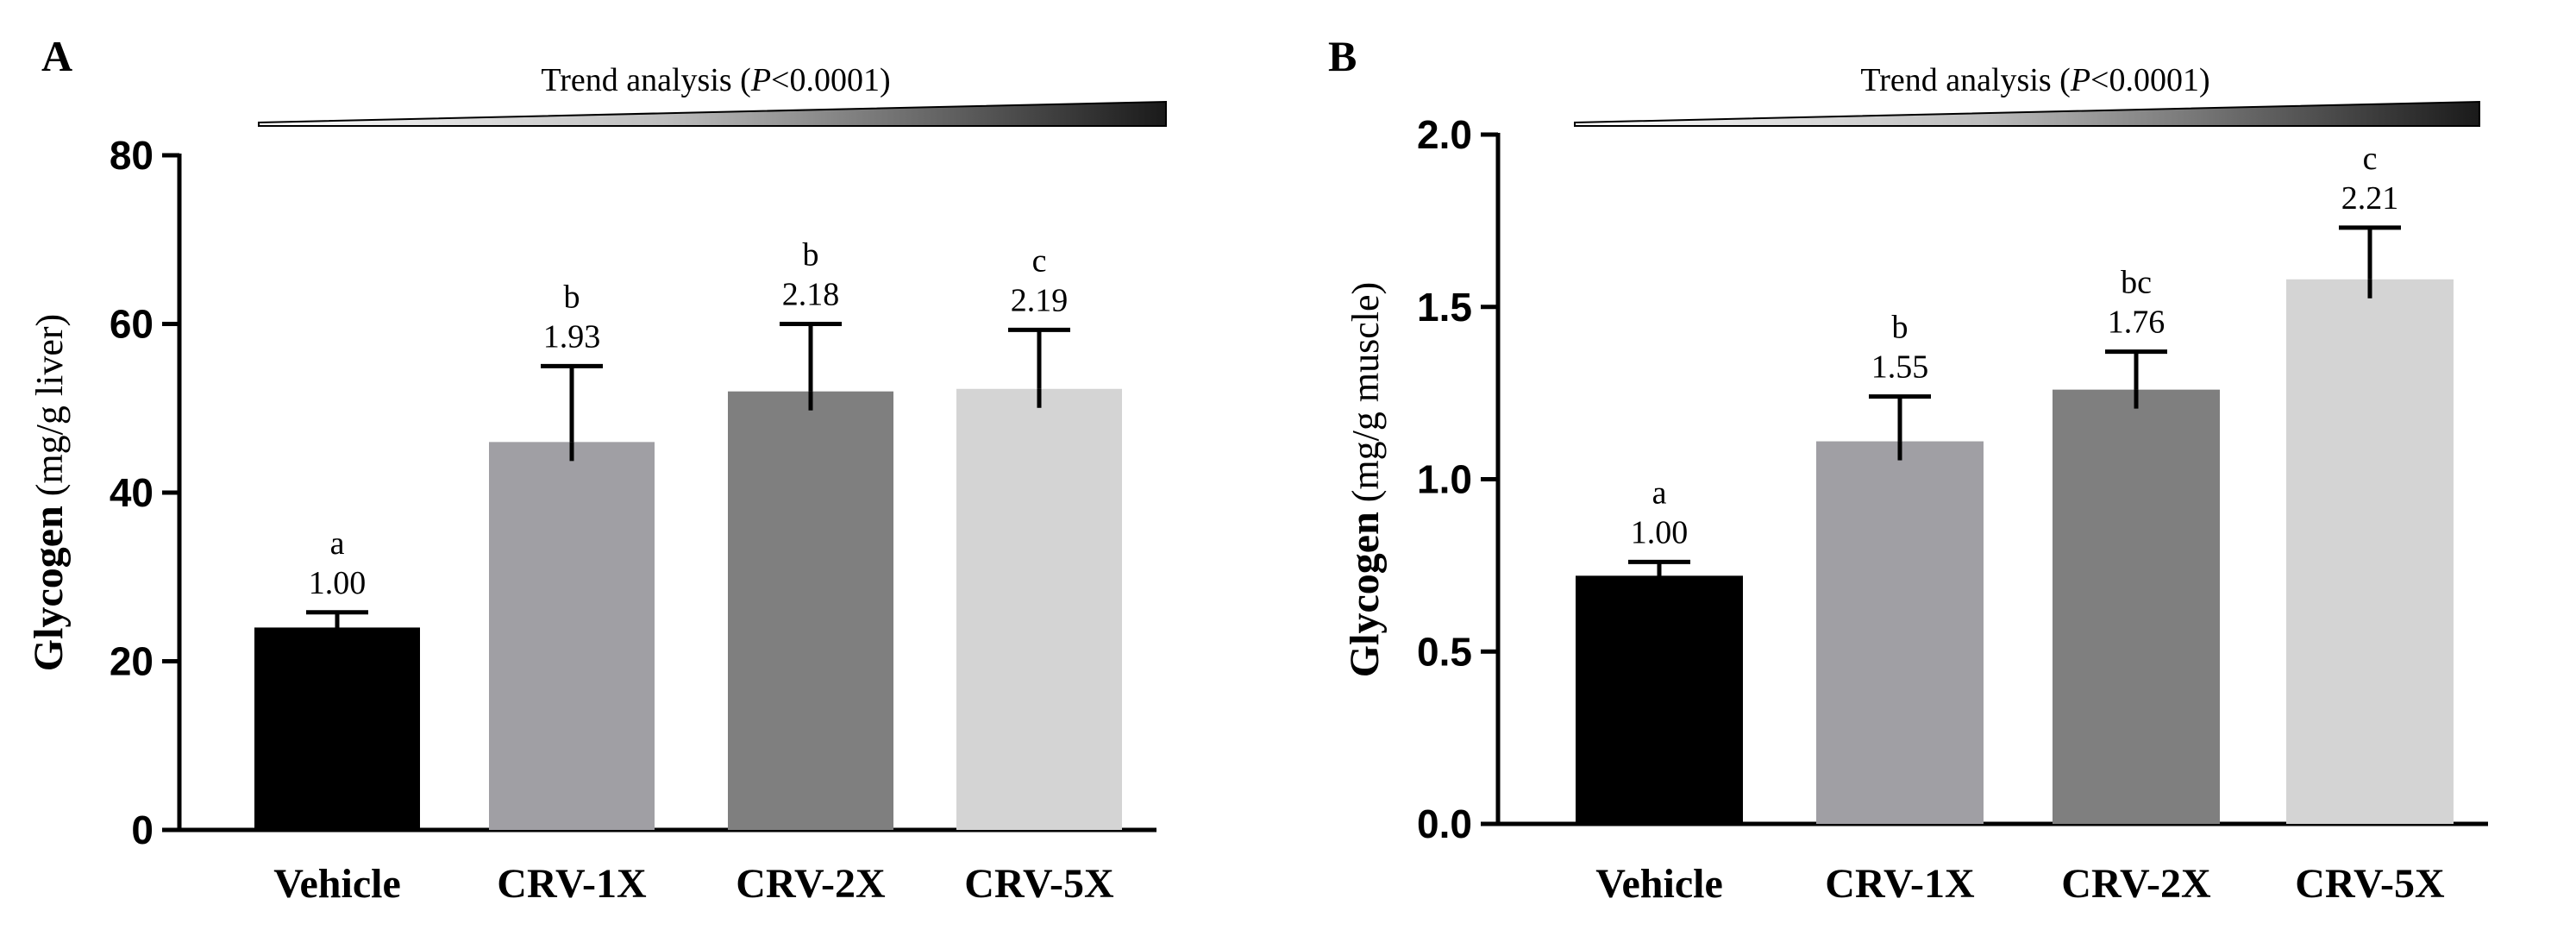 Image resolution: width=2576 pixels, height=930 pixels. I want to click on y-tick-label: 2.0, so click(1444, 134).